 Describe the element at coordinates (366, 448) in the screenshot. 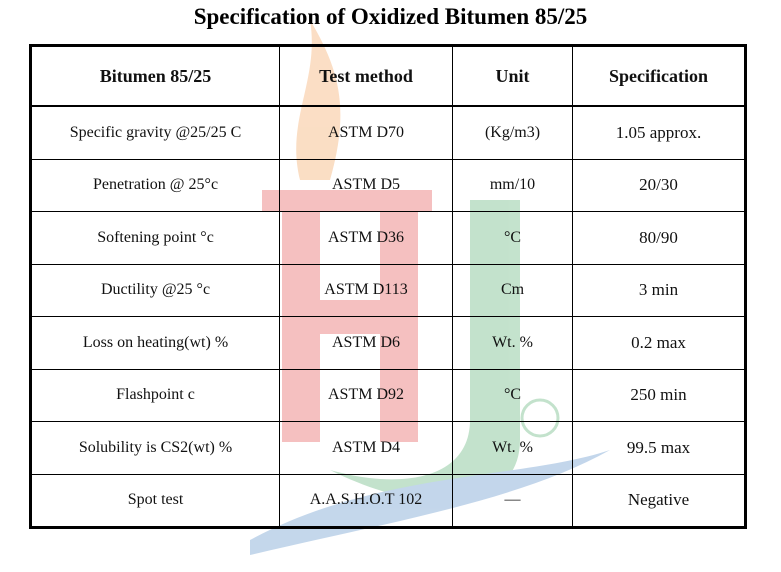

I see `table-cell: ASTM D4` at that location.